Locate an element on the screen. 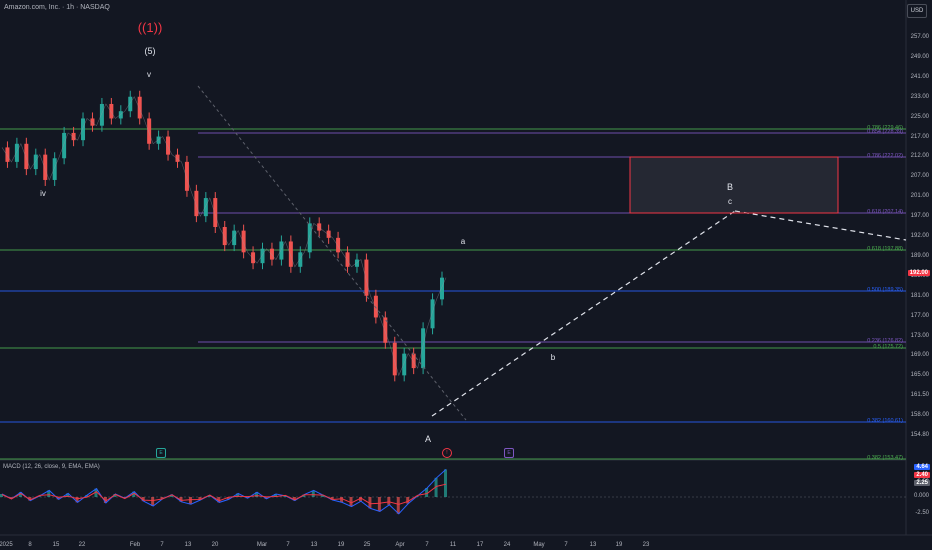 The image size is (932, 550). fib-label: 0.786 (229.46) is located at coordinates (885, 128).